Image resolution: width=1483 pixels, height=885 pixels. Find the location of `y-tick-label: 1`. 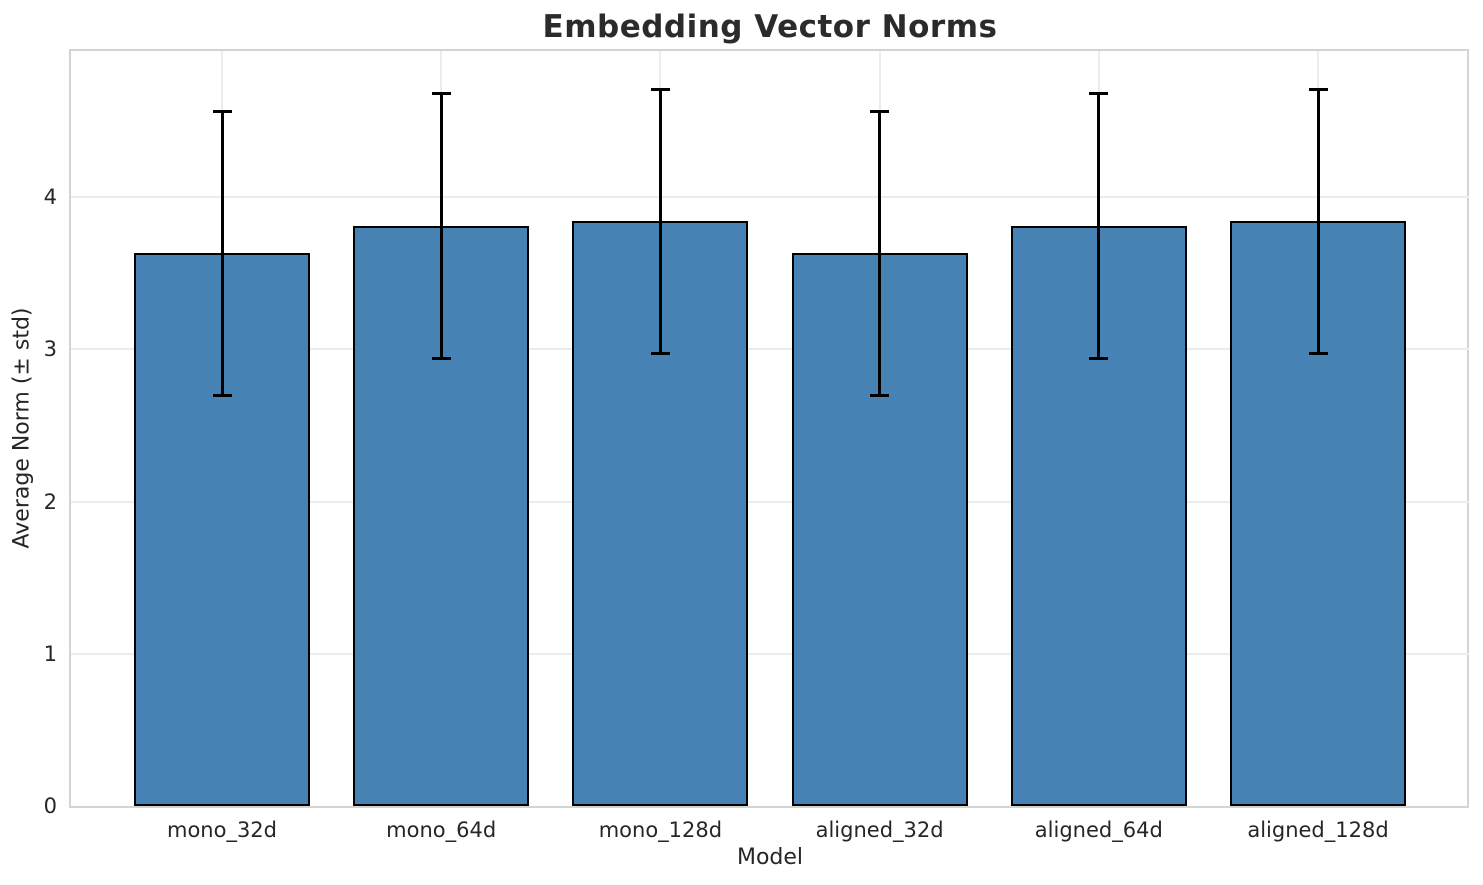

y-tick-label: 1 is located at coordinates (50, 653).